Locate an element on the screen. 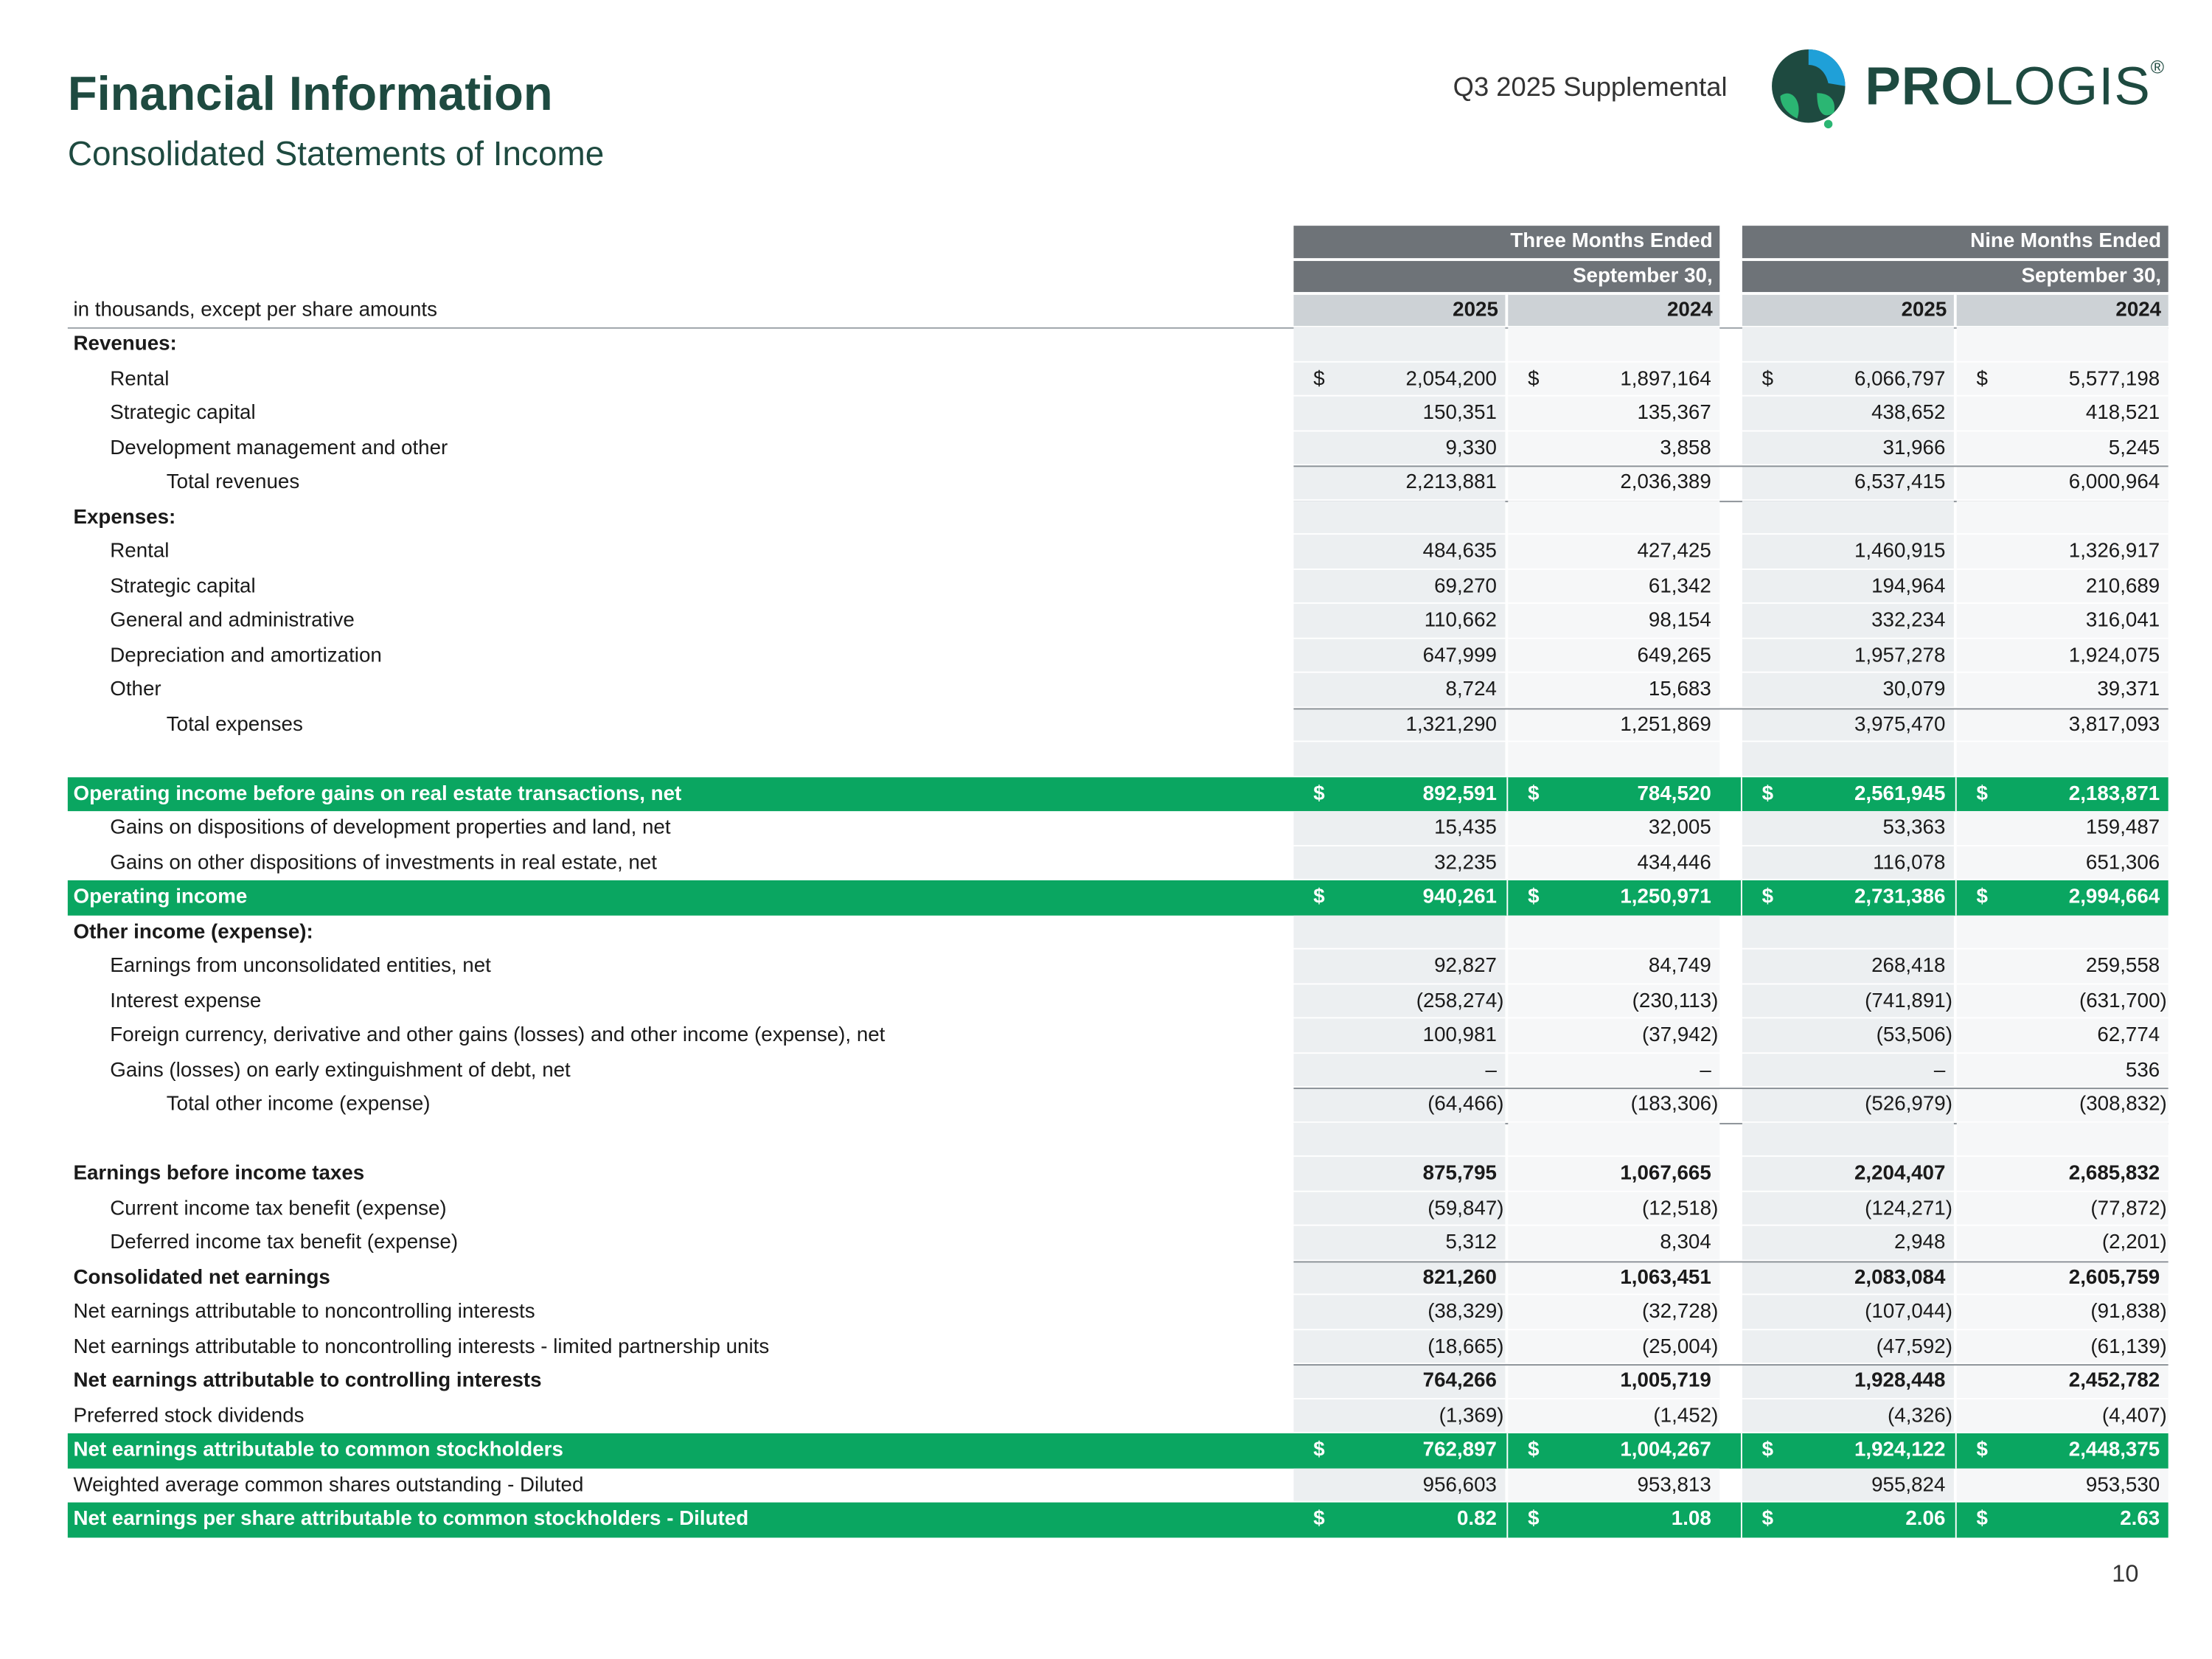 The image size is (2212, 1659). value: 110,662 is located at coordinates (1460, 621).